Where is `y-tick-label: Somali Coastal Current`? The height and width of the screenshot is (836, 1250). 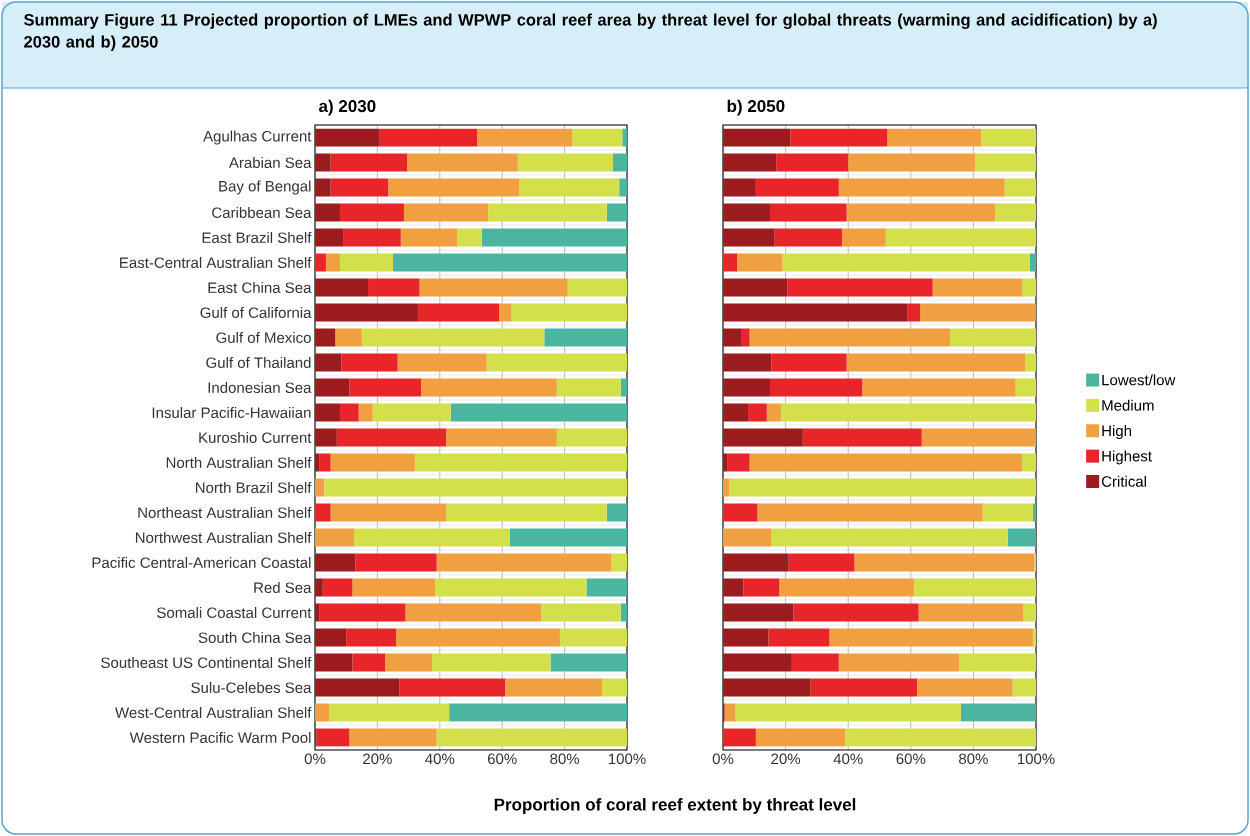
y-tick-label: Somali Coastal Current is located at coordinates (234, 613).